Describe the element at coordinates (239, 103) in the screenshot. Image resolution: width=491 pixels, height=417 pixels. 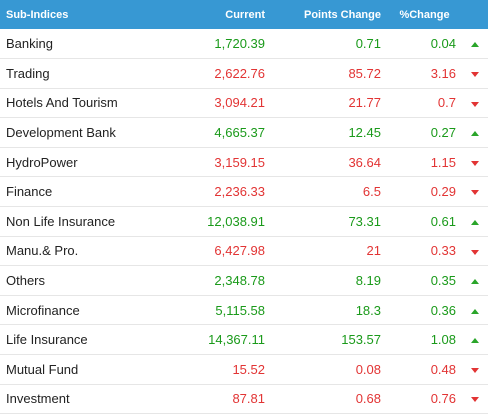
I see `current-value: 3,094.21` at that location.